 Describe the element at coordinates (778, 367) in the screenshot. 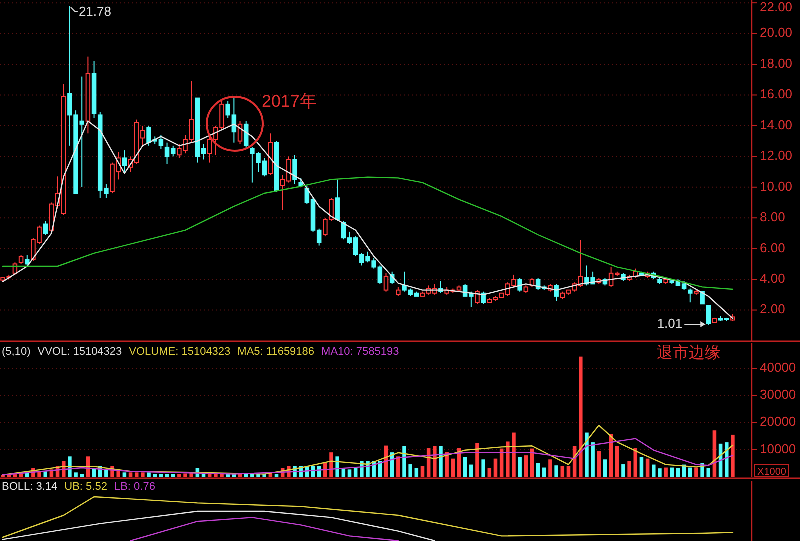

I see `y-tick-label: 40000` at that location.